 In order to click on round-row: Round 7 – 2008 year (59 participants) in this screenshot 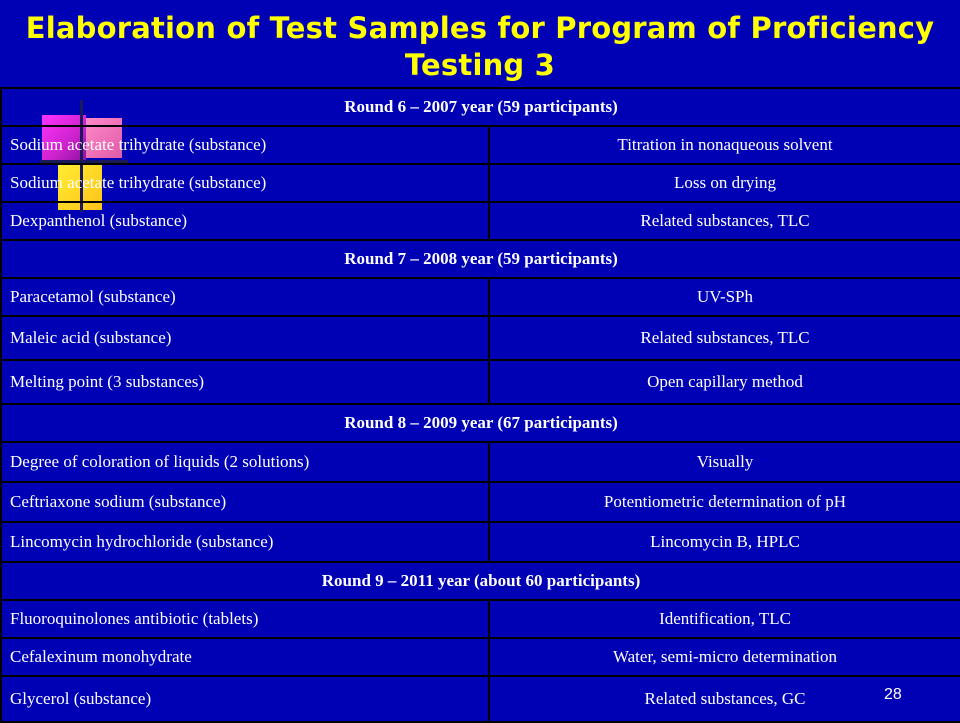, I will do `click(480, 259)`.